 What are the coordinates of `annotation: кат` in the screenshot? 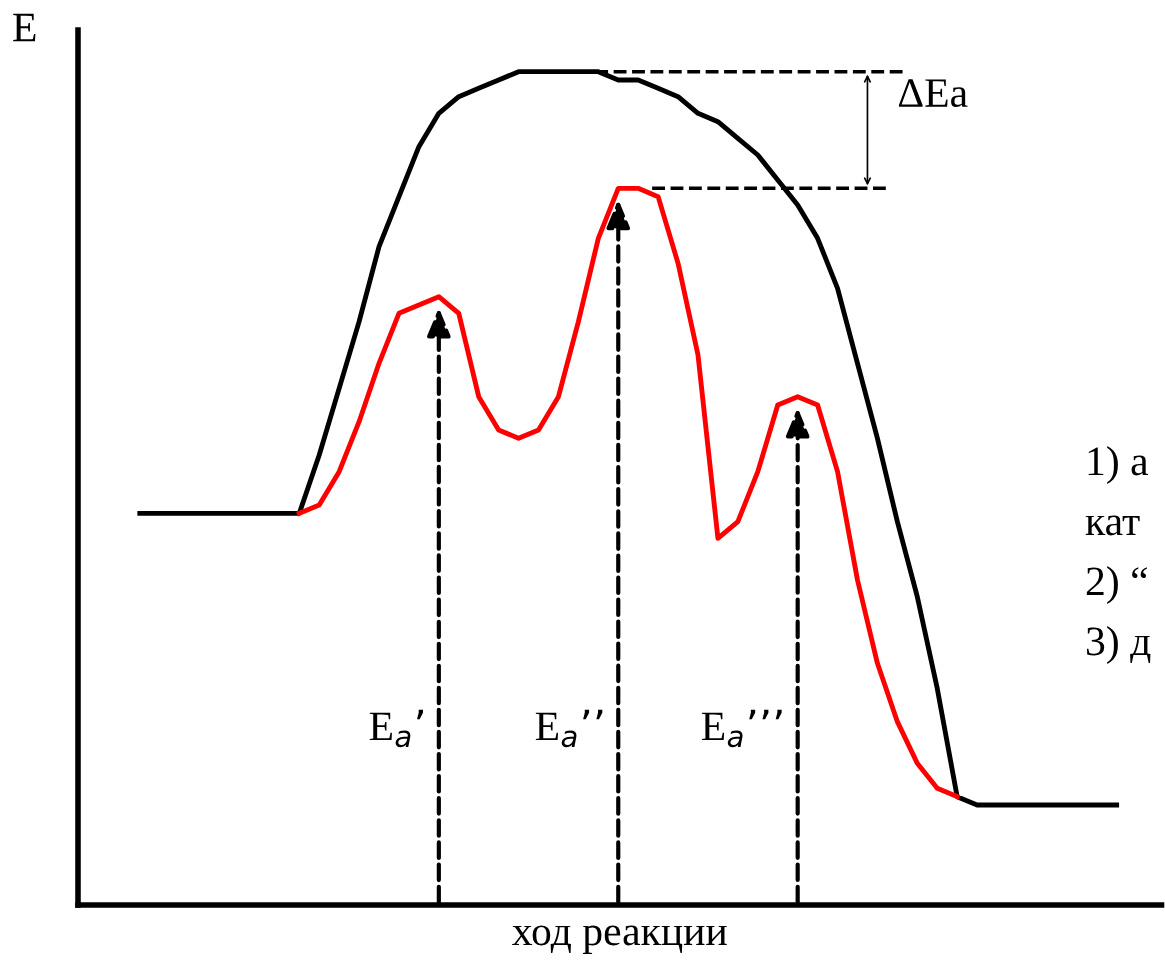 It's located at (1112, 525).